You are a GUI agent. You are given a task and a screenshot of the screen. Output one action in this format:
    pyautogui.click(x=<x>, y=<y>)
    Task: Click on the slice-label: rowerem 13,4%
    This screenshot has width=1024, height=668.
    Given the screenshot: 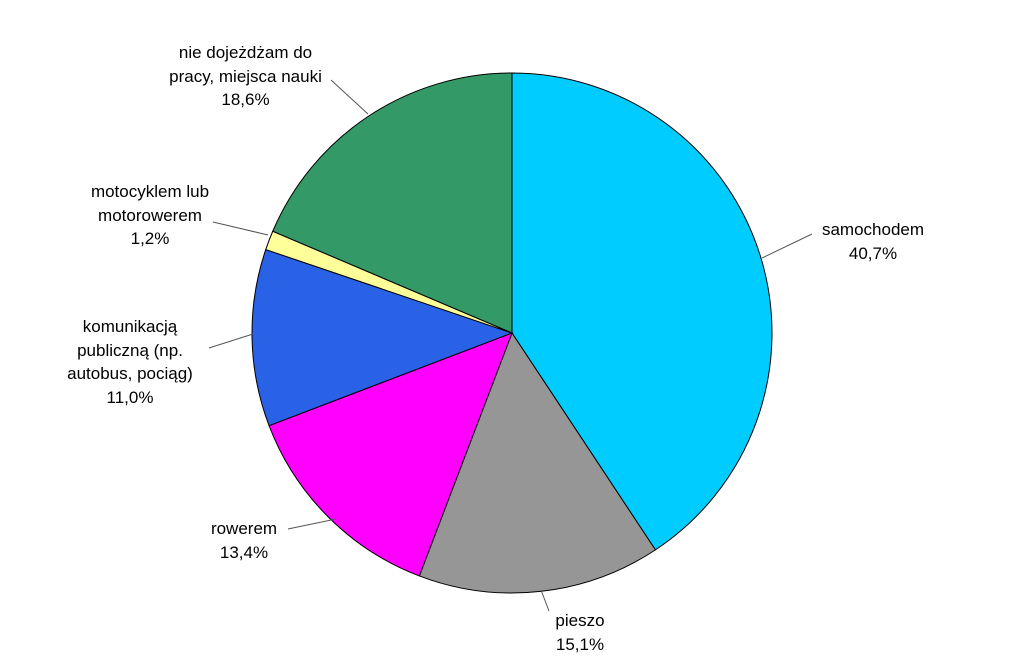 What is the action you would take?
    pyautogui.click(x=244, y=540)
    